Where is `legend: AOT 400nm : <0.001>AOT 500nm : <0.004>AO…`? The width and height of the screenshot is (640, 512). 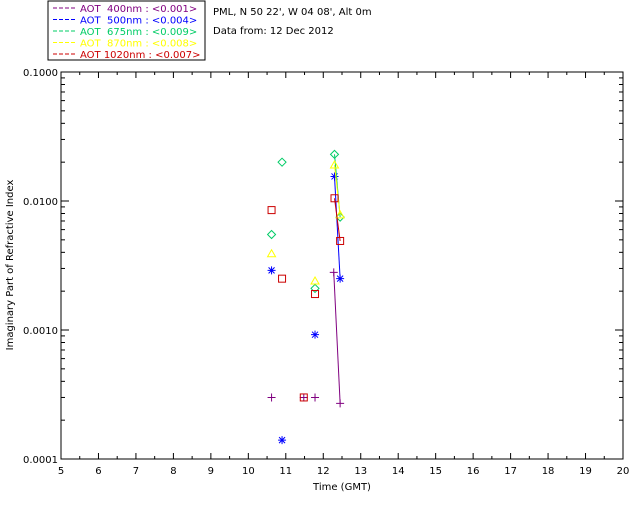 legend: AOT 400nm : <0.001>AOT 500nm : <0.004>AO… is located at coordinates (126, 32).